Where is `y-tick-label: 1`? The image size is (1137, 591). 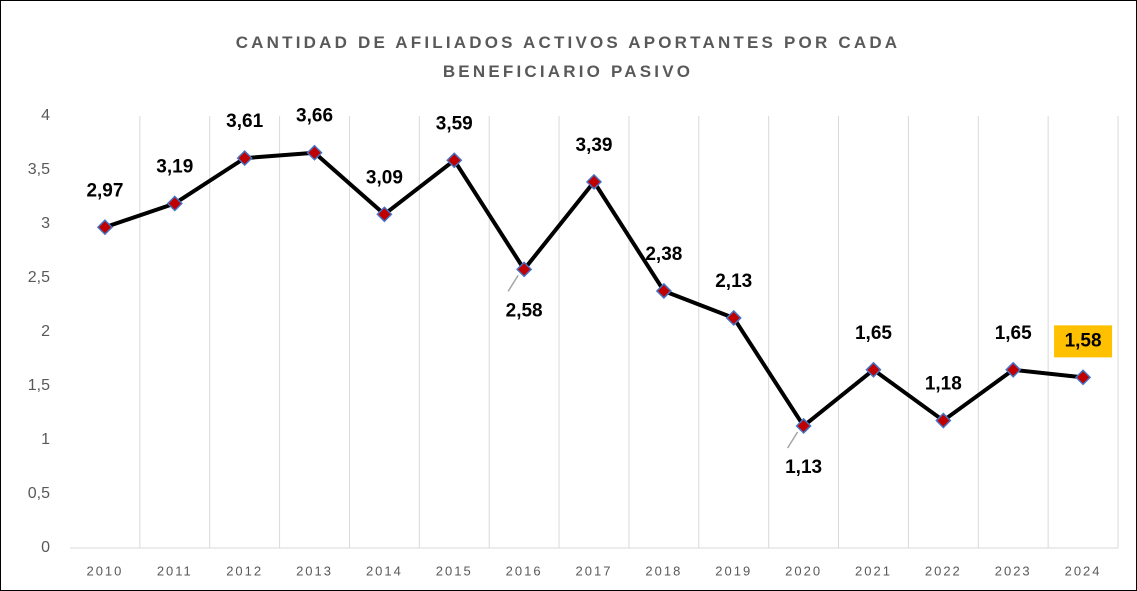 y-tick-label: 1 is located at coordinates (45, 439).